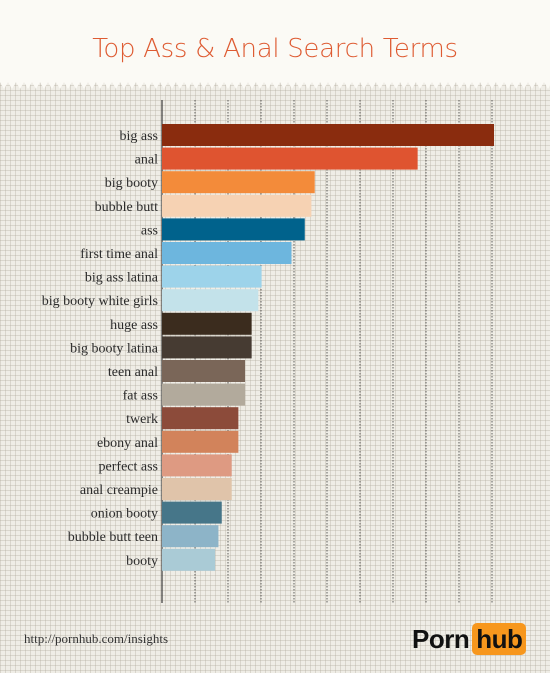 This screenshot has height=673, width=550. Describe the element at coordinates (113, 537) in the screenshot. I see `category-label: bubble butt teen` at that location.